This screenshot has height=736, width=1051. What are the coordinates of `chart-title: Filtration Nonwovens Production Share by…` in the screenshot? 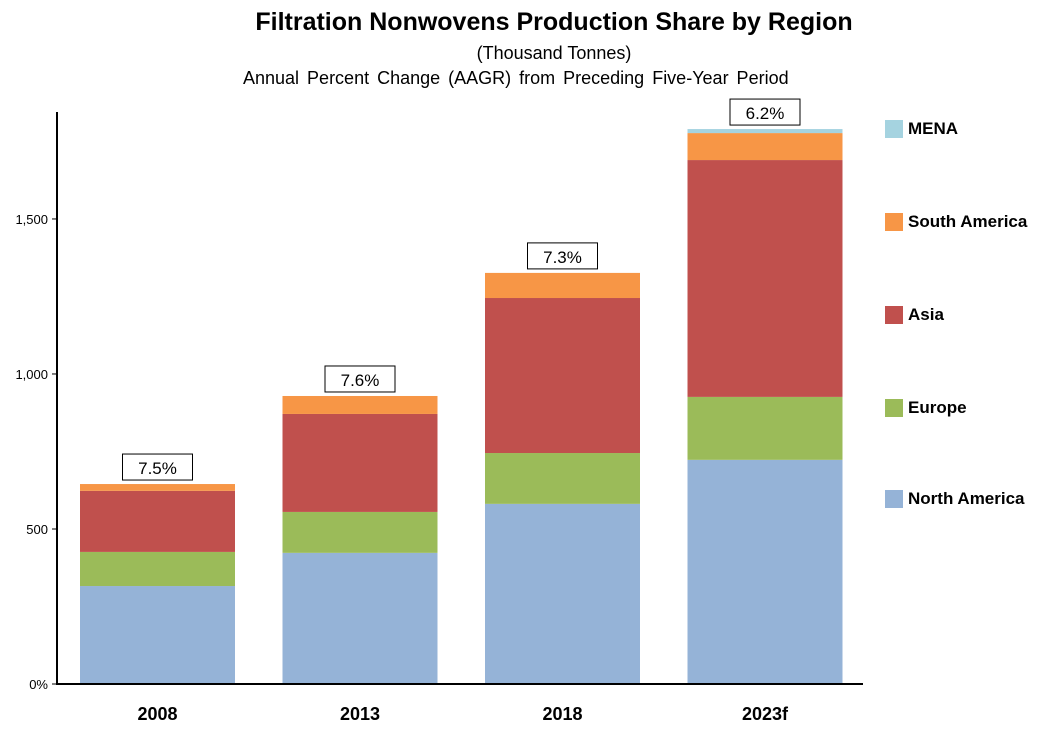 It's located at (554, 22).